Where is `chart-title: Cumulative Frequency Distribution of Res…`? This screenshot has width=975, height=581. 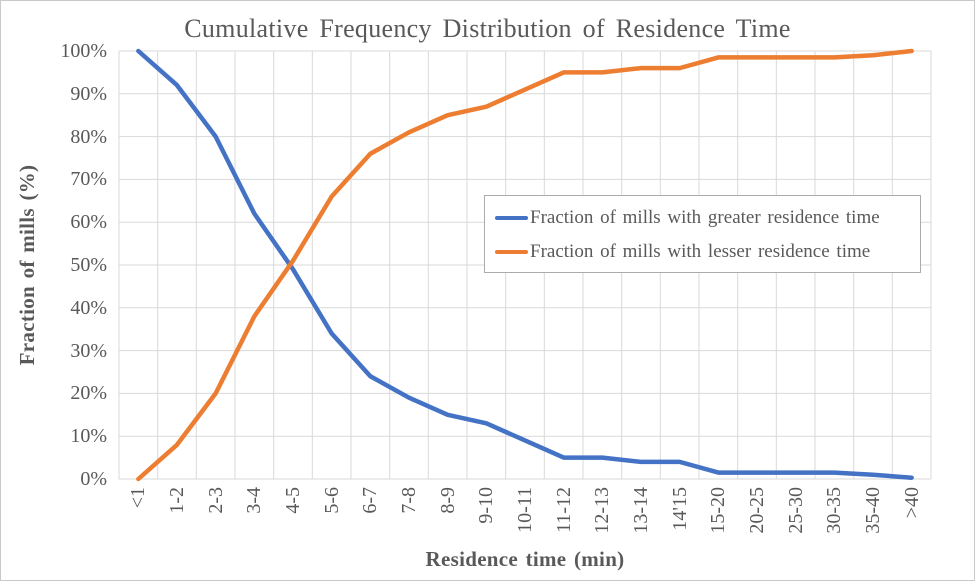
chart-title: Cumulative Frequency Distribution of Res… is located at coordinates (487, 28).